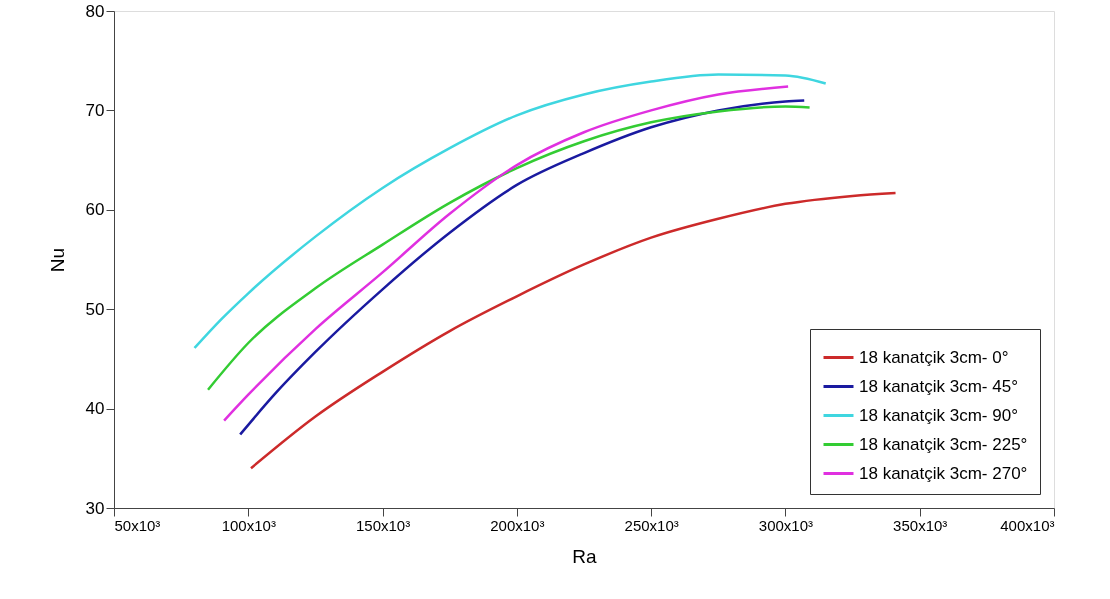 The width and height of the screenshot is (1110, 599). What do you see at coordinates (934, 357) in the screenshot?
I see `legend-label: 18 kanatçik 3cm- 0°` at bounding box center [934, 357].